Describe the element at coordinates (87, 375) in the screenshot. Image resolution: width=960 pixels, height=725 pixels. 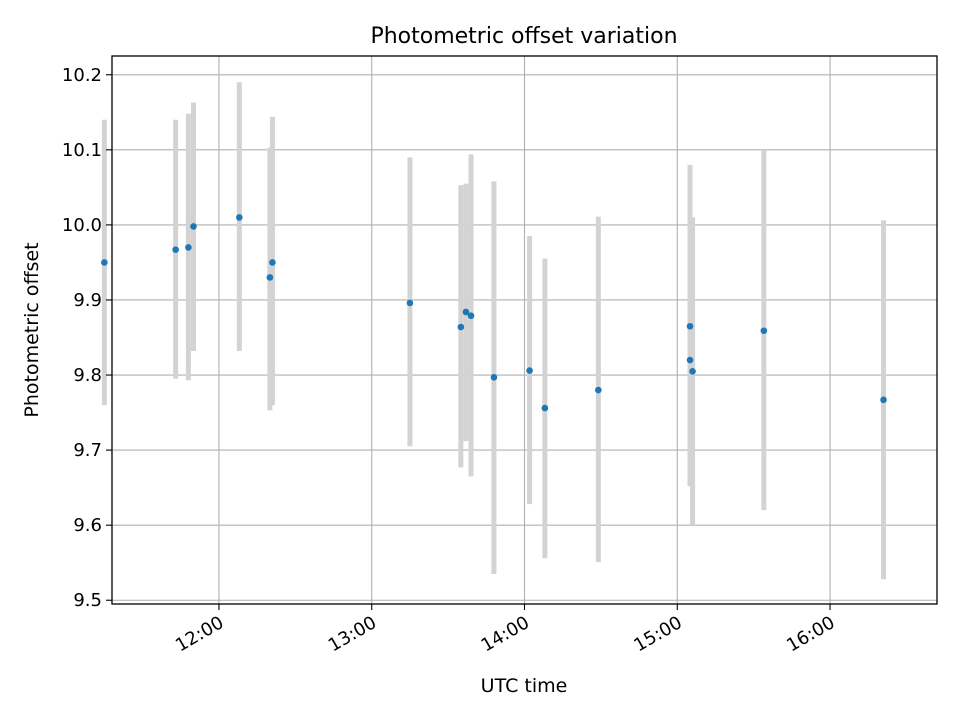
I see `y-tick-label: 9.8` at that location.